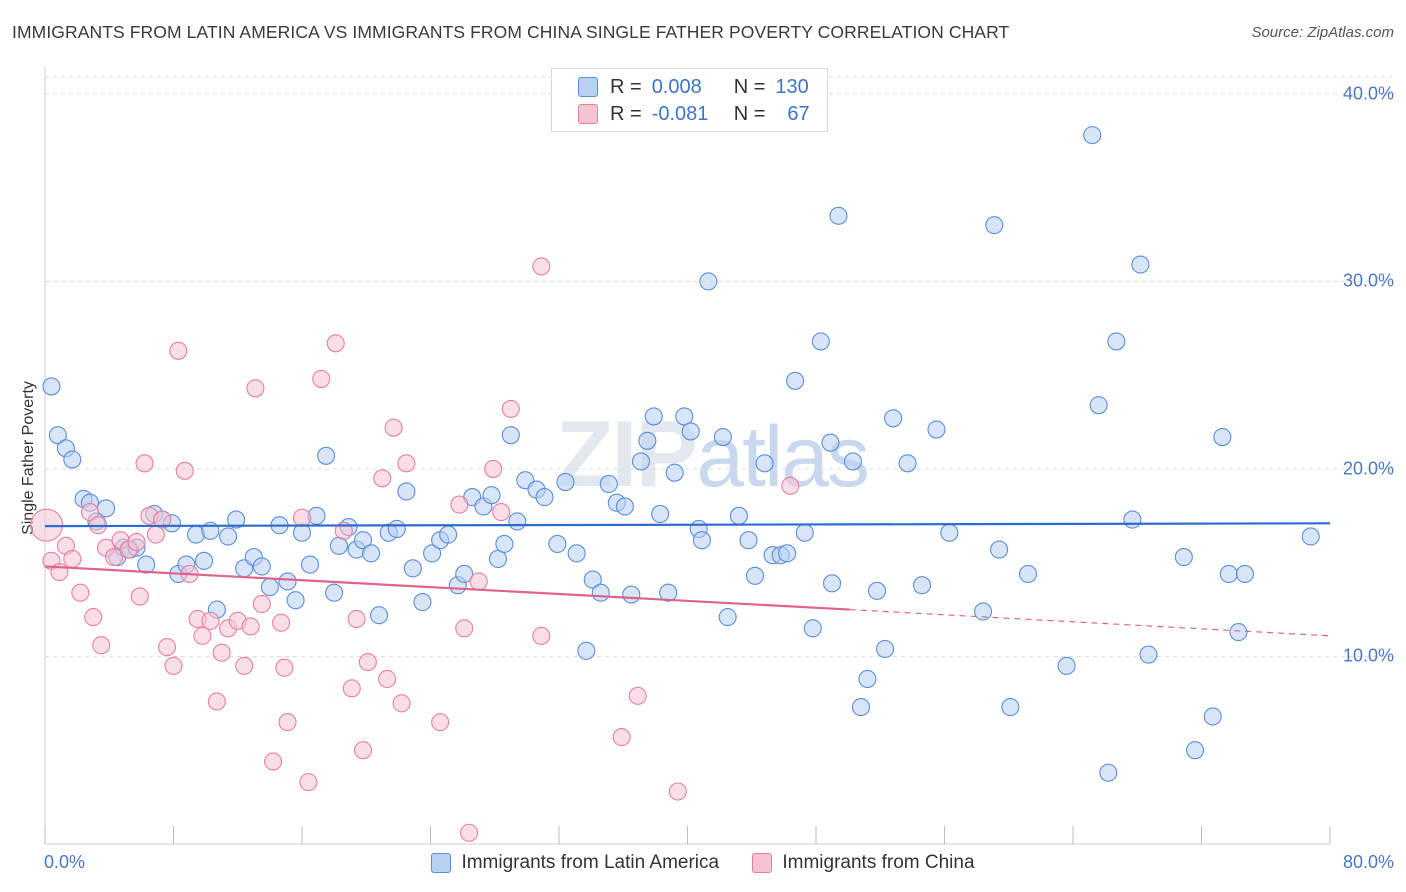 Image resolution: width=1406 pixels, height=892 pixels. Describe the element at coordinates (863, 863) in the screenshot. I see `legend-item-china: Immigrants from China` at that location.